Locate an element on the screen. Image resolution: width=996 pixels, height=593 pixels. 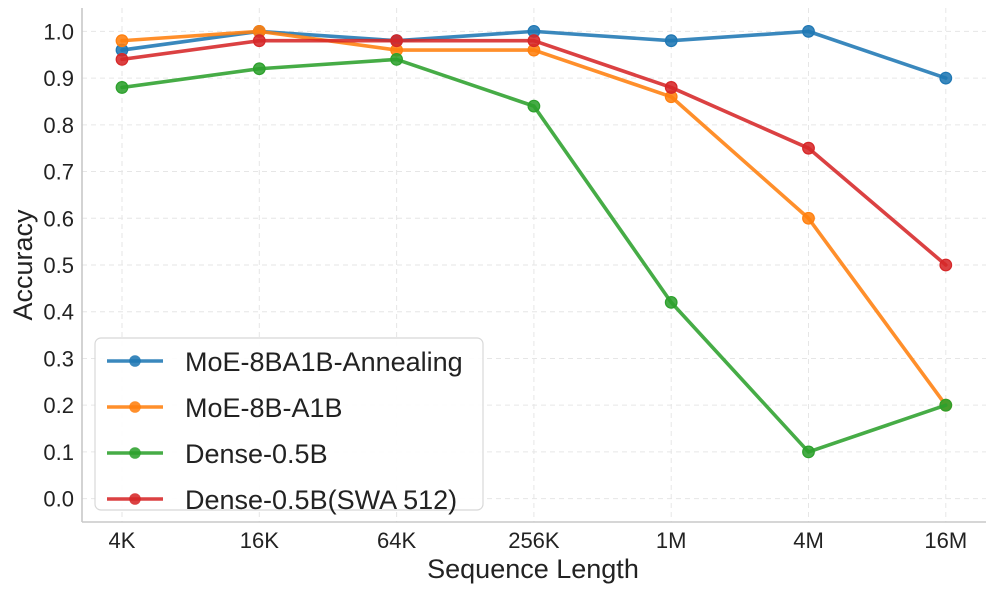
y-tick-label: 0.4 is located at coordinates (58, 312).